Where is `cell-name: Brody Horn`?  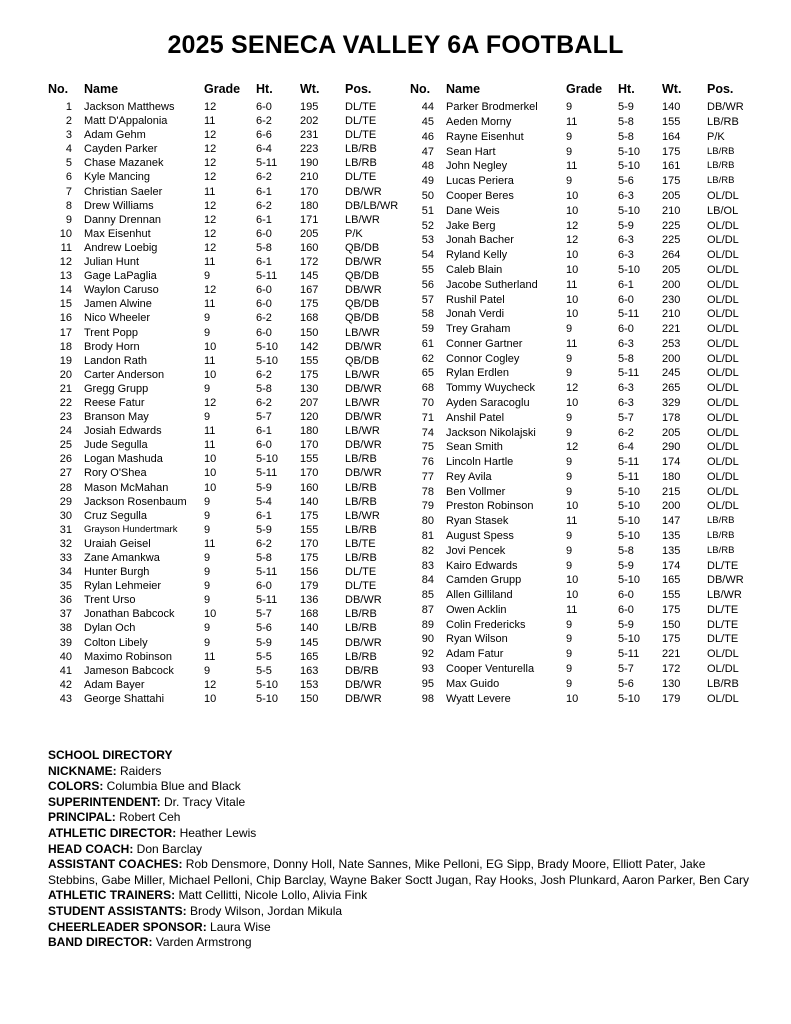 cell-name: Brody Horn is located at coordinates (112, 346).